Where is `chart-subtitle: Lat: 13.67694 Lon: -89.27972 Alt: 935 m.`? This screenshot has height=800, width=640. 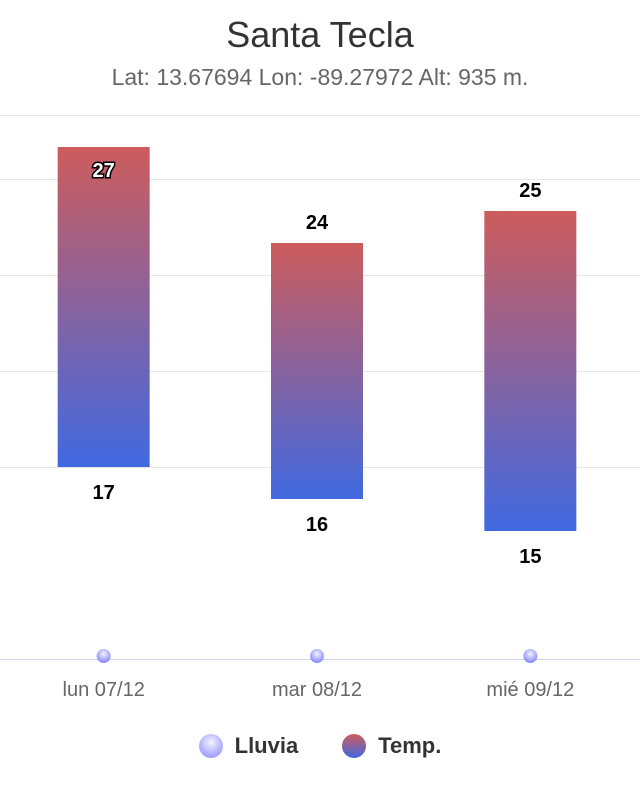
chart-subtitle: Lat: 13.67694 Lon: -89.27972 Alt: 935 m. is located at coordinates (320, 77).